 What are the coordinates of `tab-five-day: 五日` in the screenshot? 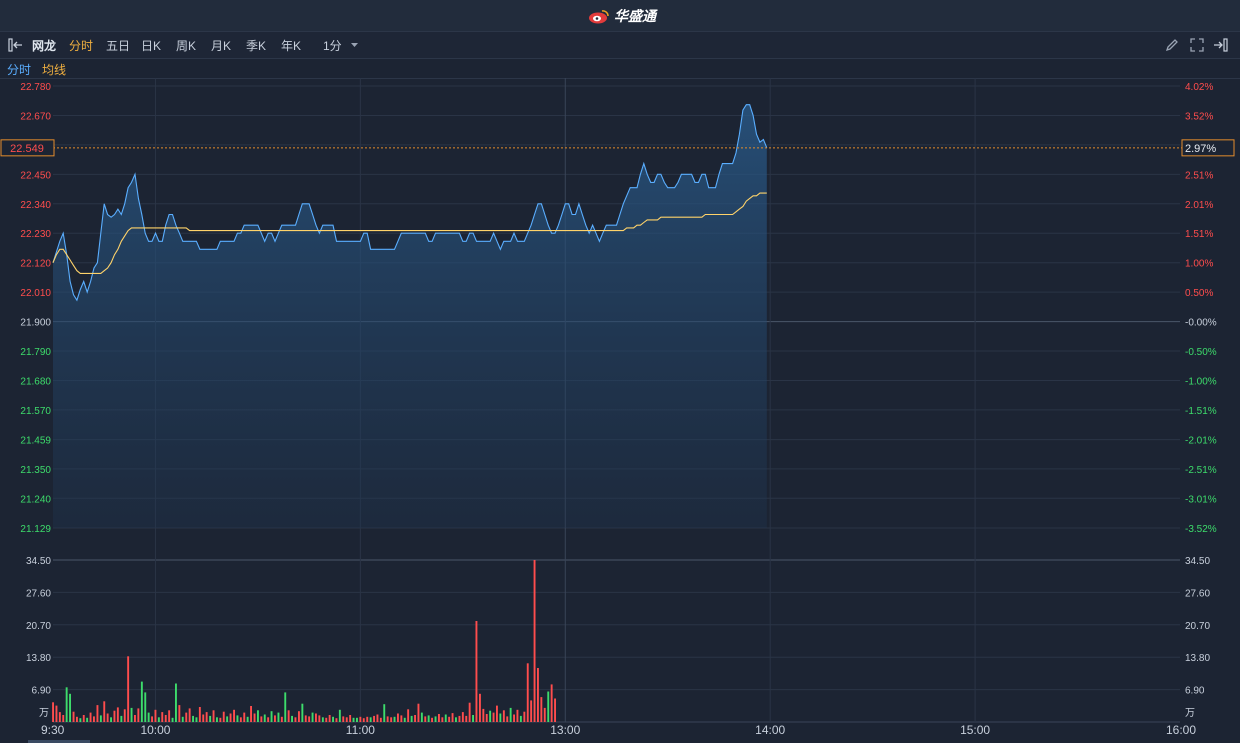 It's located at (118, 46).